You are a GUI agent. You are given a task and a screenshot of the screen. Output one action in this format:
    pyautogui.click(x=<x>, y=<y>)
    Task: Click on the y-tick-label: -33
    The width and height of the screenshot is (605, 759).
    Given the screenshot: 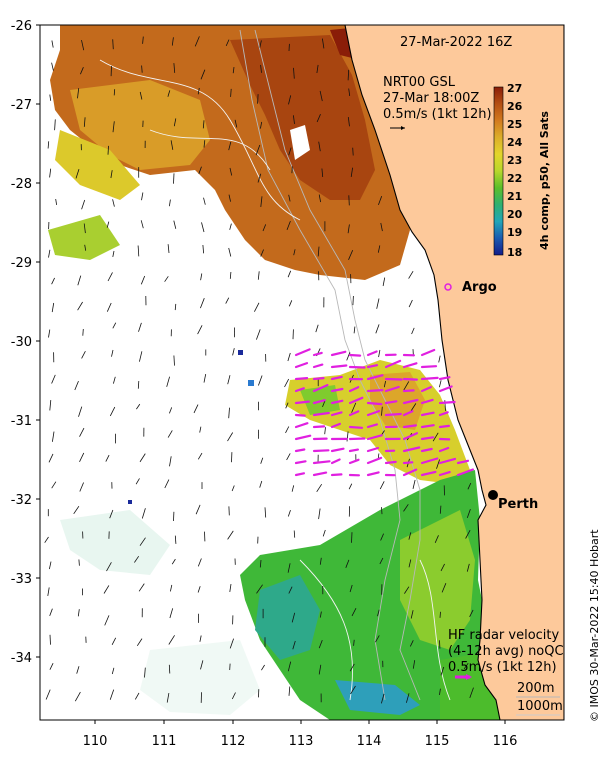 What is the action you would take?
    pyautogui.click(x=21, y=579)
    